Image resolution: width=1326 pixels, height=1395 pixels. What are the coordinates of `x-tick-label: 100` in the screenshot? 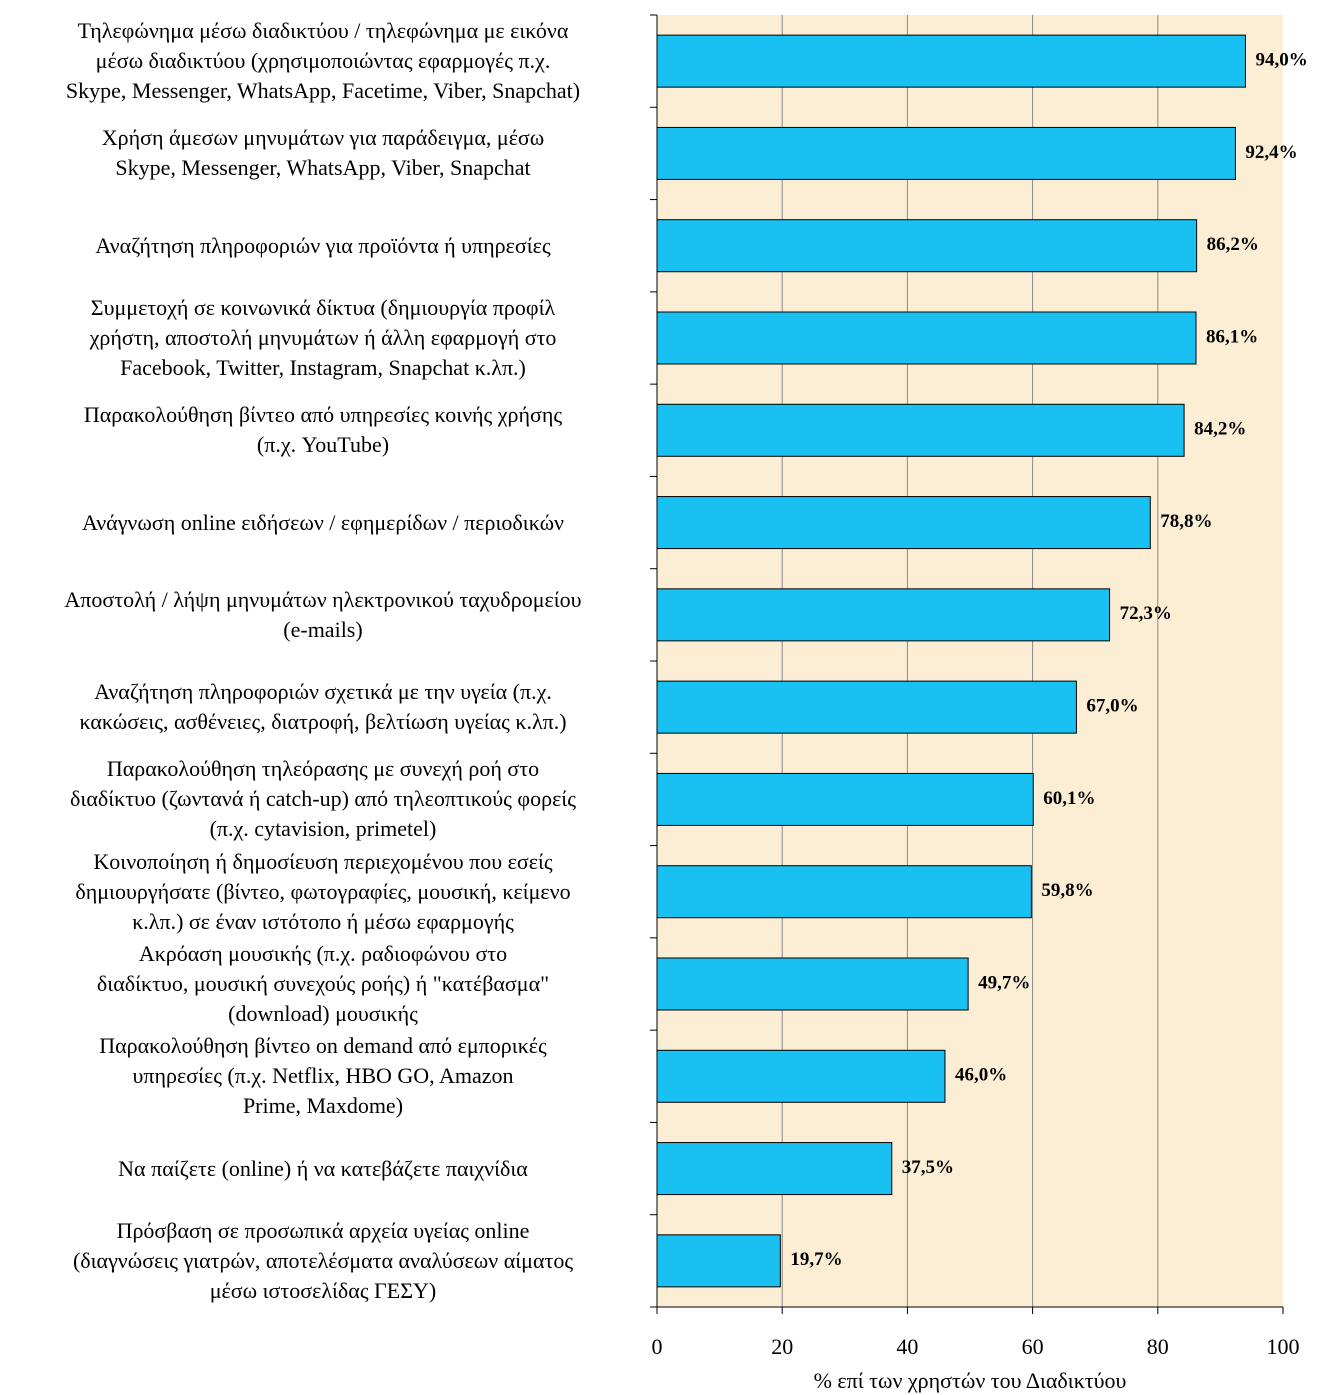 It's located at (1283, 1346).